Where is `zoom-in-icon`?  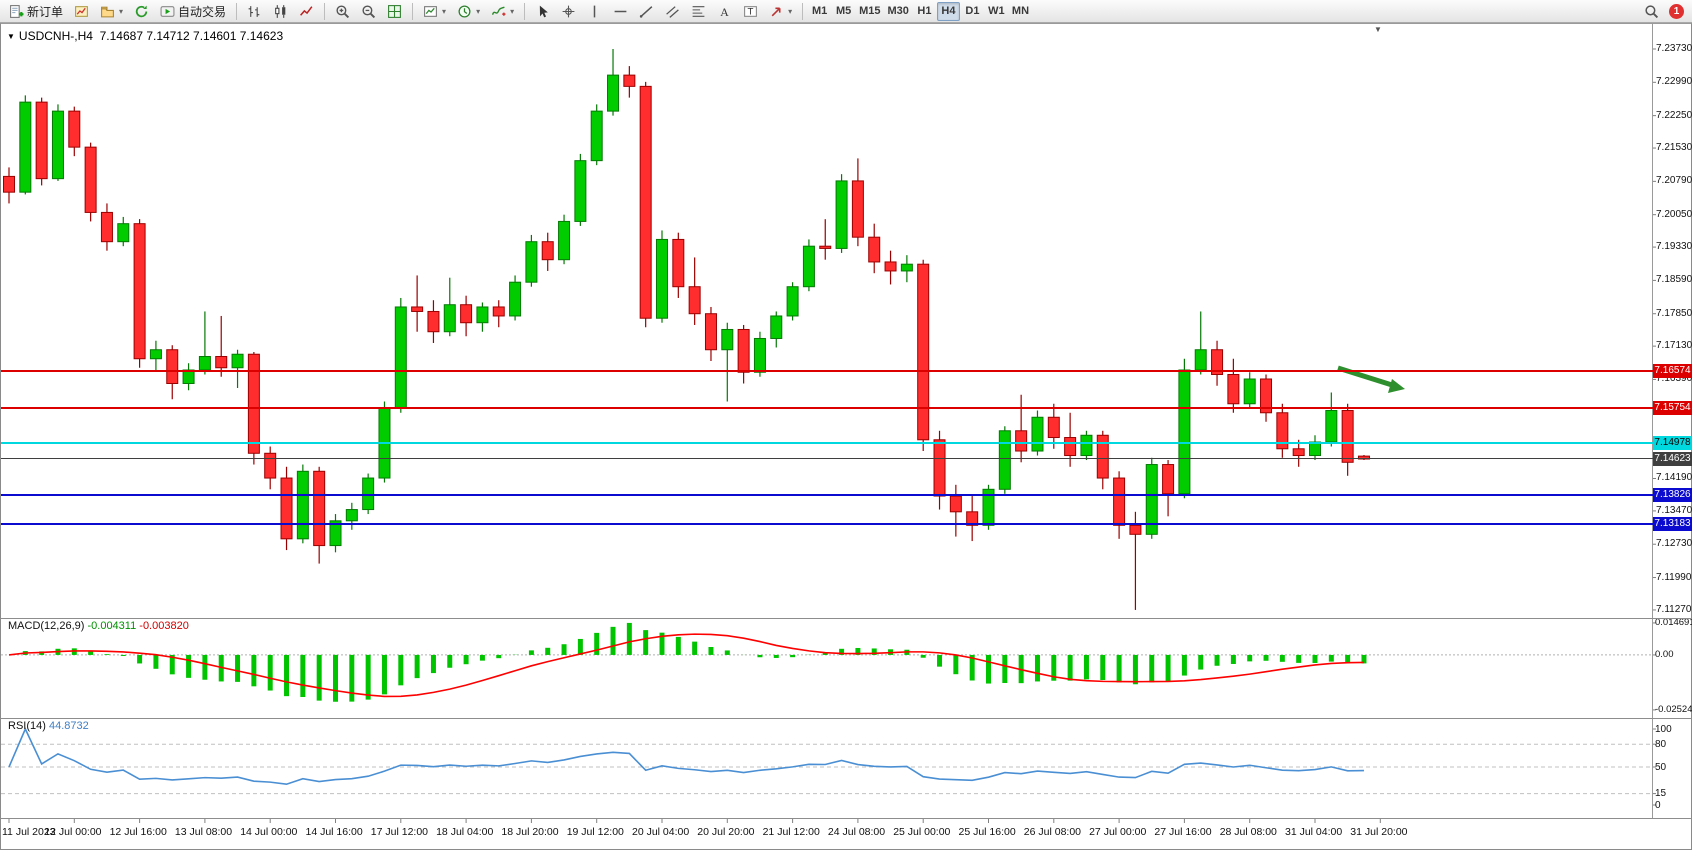 zoom-in-icon is located at coordinates (343, 11).